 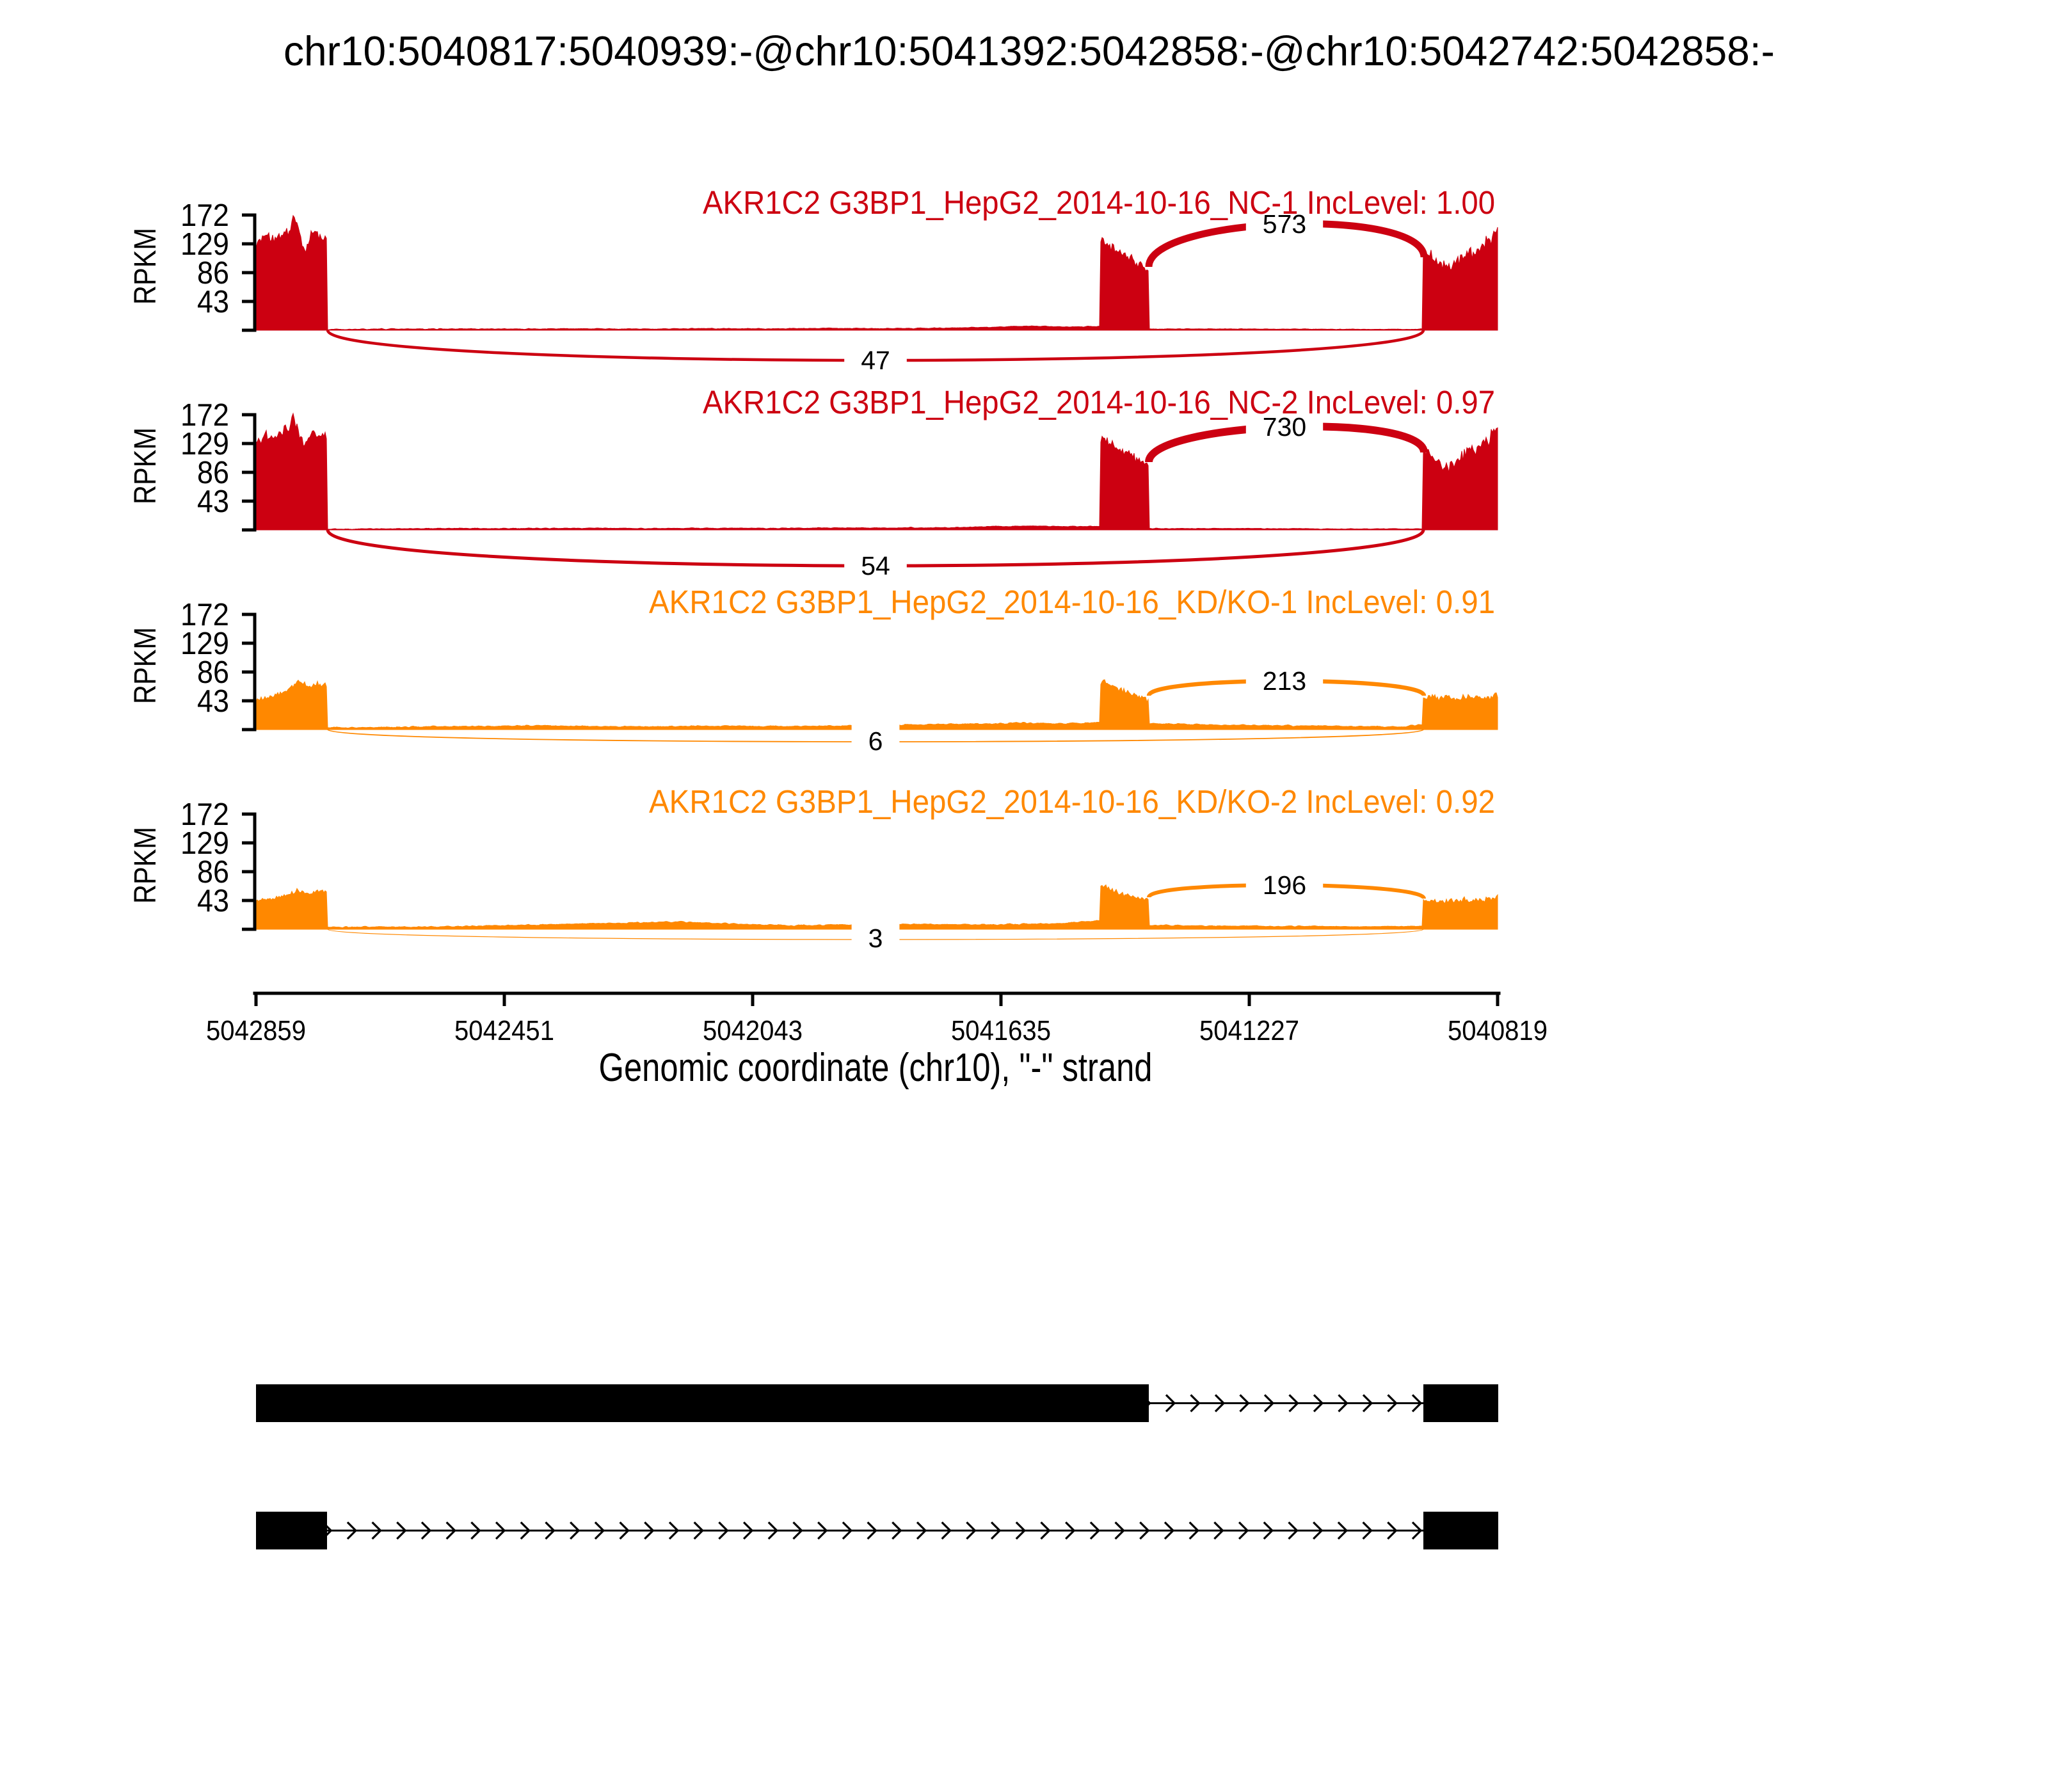 What do you see at coordinates (875, 360) in the screenshot?
I see `svg-text: 47` at bounding box center [875, 360].